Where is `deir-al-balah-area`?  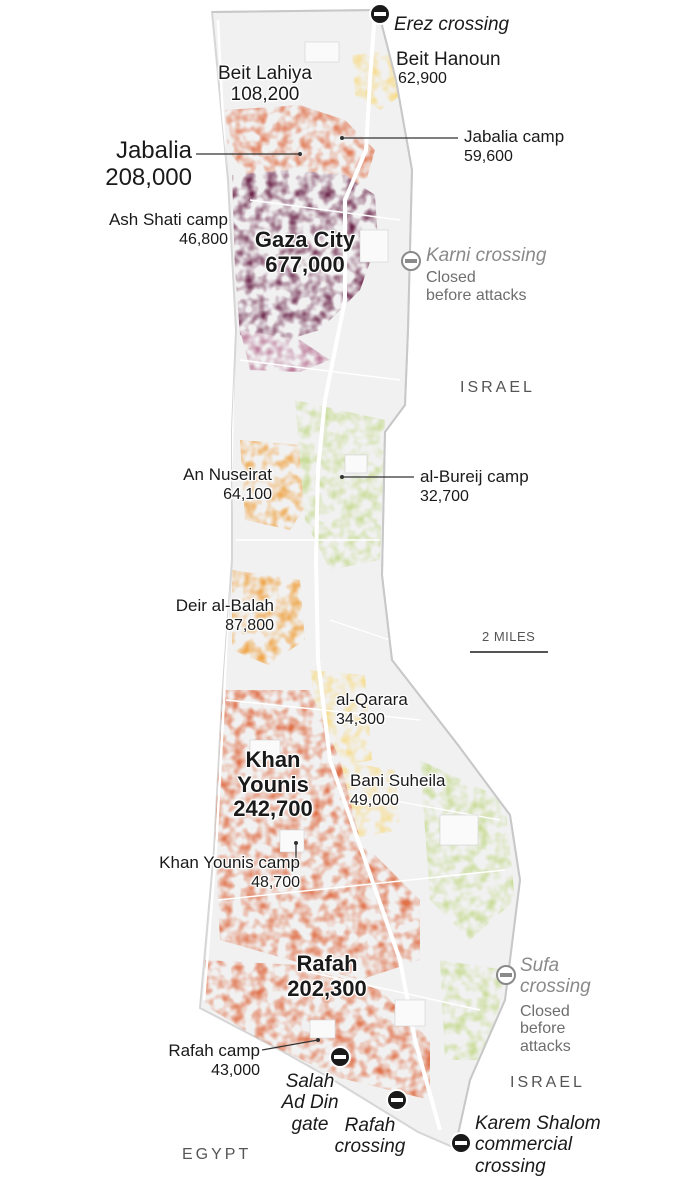 deir-al-balah-area is located at coordinates (268, 617).